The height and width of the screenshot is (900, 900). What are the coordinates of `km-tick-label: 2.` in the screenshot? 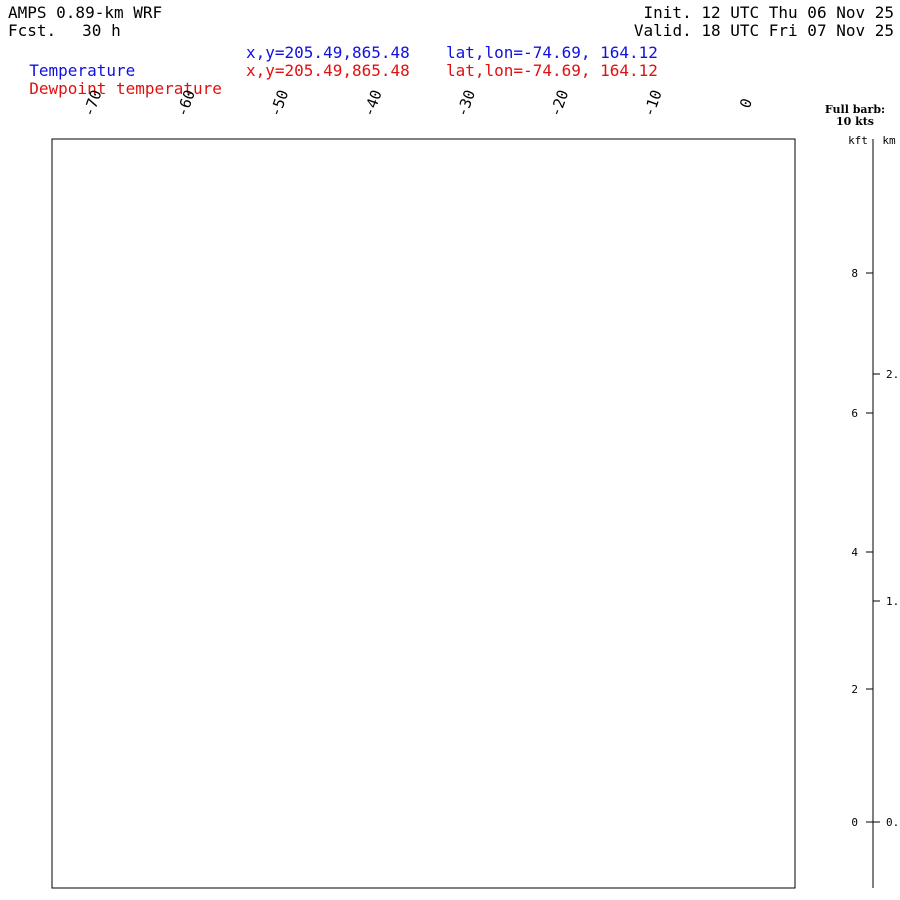 It's located at (892, 374).